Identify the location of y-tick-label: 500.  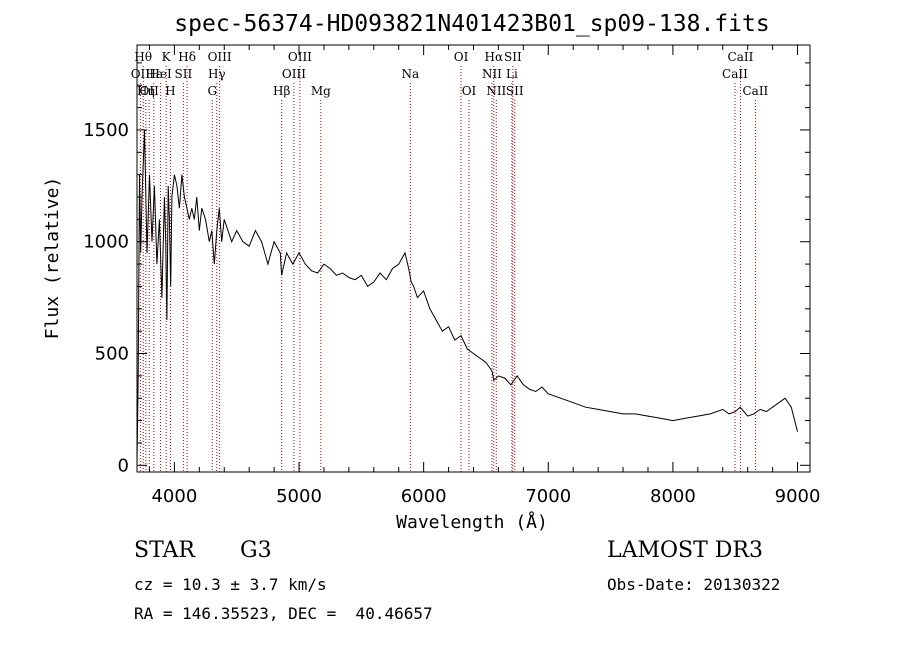
(112, 354).